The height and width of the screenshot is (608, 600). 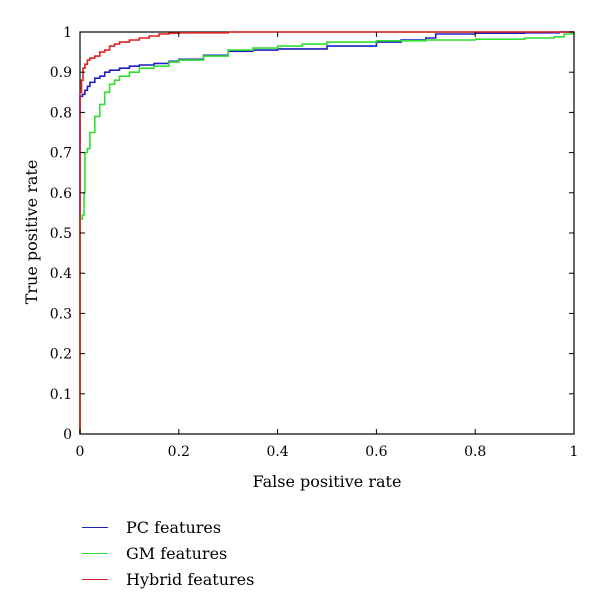 What do you see at coordinates (61, 73) in the screenshot?
I see `y-tick-label: 0.9` at bounding box center [61, 73].